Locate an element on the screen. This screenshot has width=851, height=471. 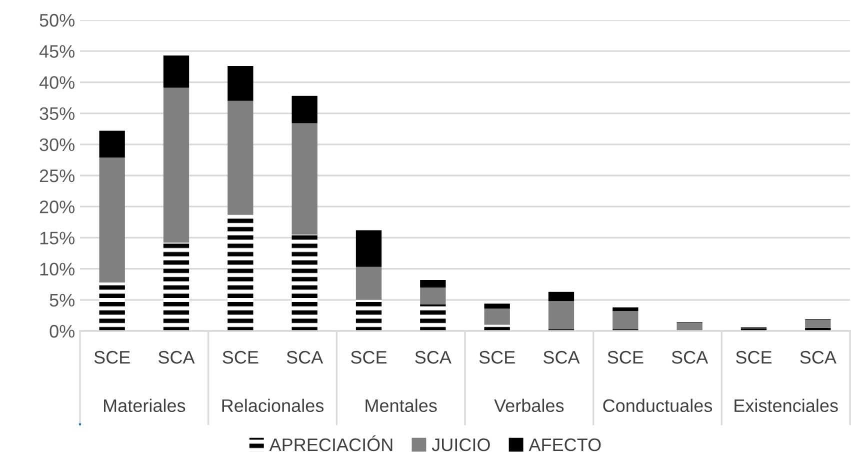
y-tick-label: 0% is located at coordinates (62, 331).